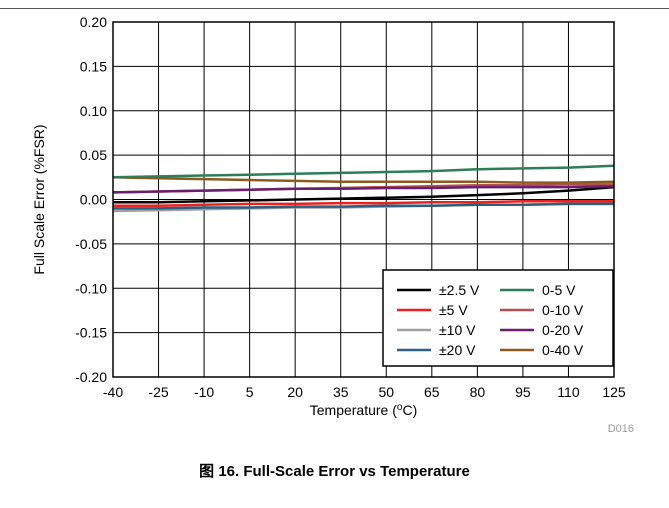  What do you see at coordinates (563, 330) in the screenshot?
I see `legend-label: 0-20 V` at bounding box center [563, 330].